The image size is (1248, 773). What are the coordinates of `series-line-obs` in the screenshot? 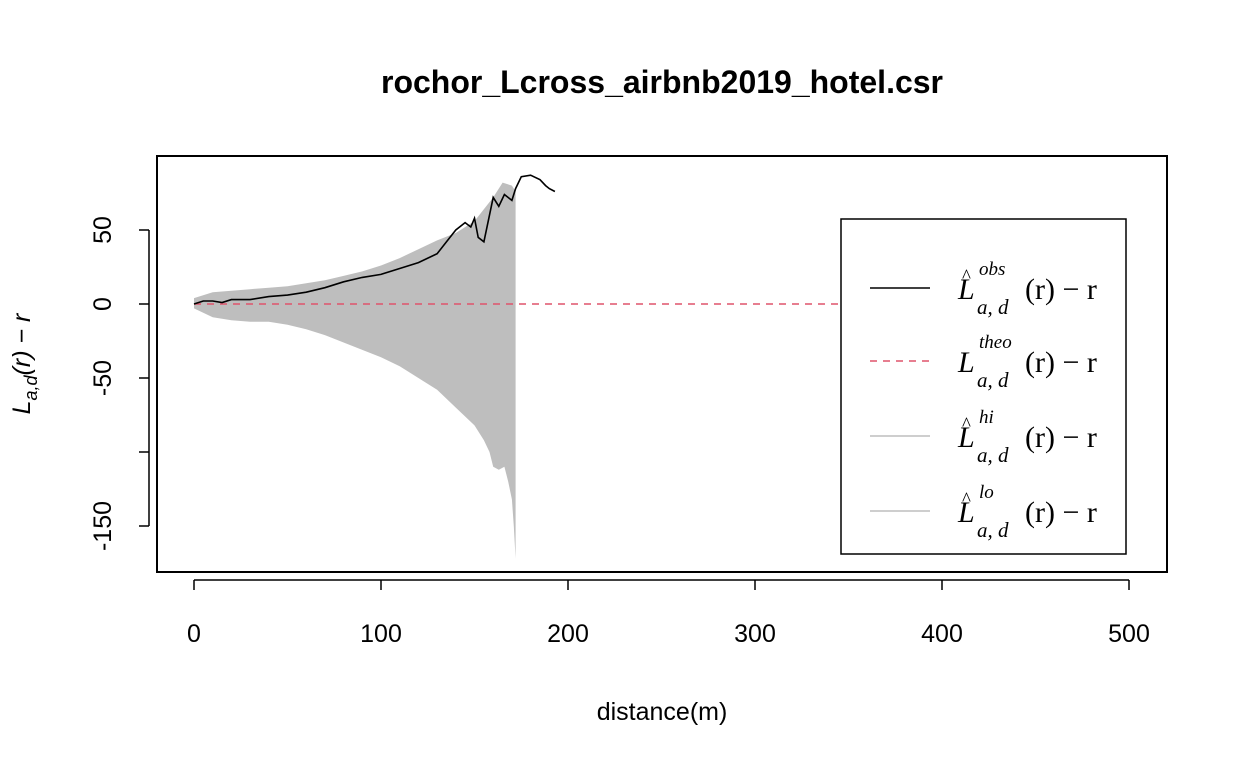 It's located at (374, 239).